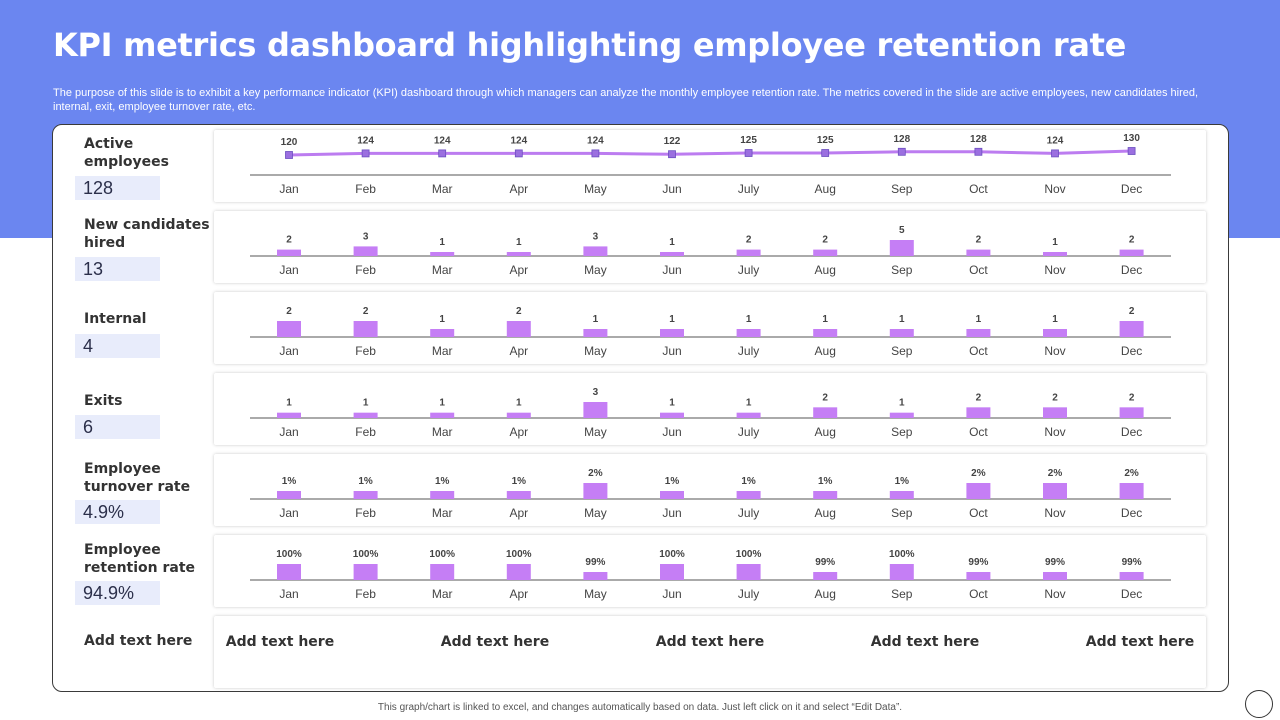  I want to click on data-label: 5, so click(902, 230).